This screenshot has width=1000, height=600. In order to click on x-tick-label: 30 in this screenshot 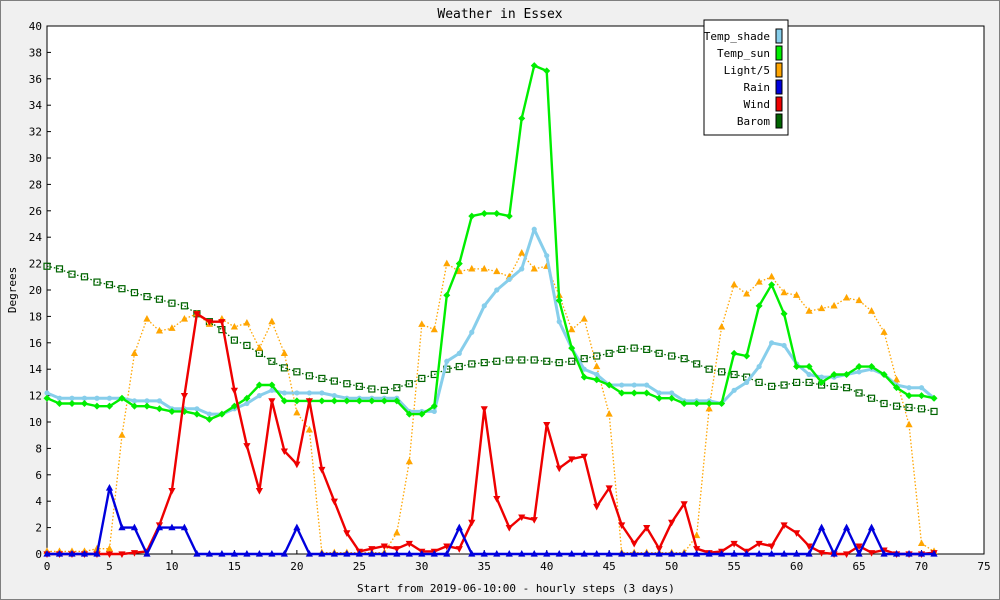, I will do `click(421, 566)`.